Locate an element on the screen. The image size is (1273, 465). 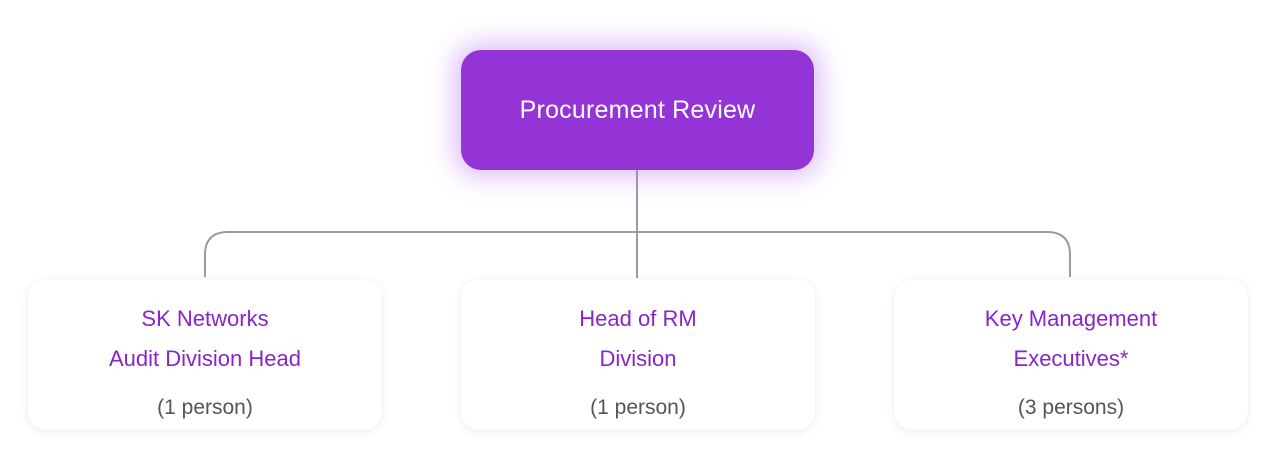
child-node-title-line1: SK Networks is located at coordinates (205, 318).